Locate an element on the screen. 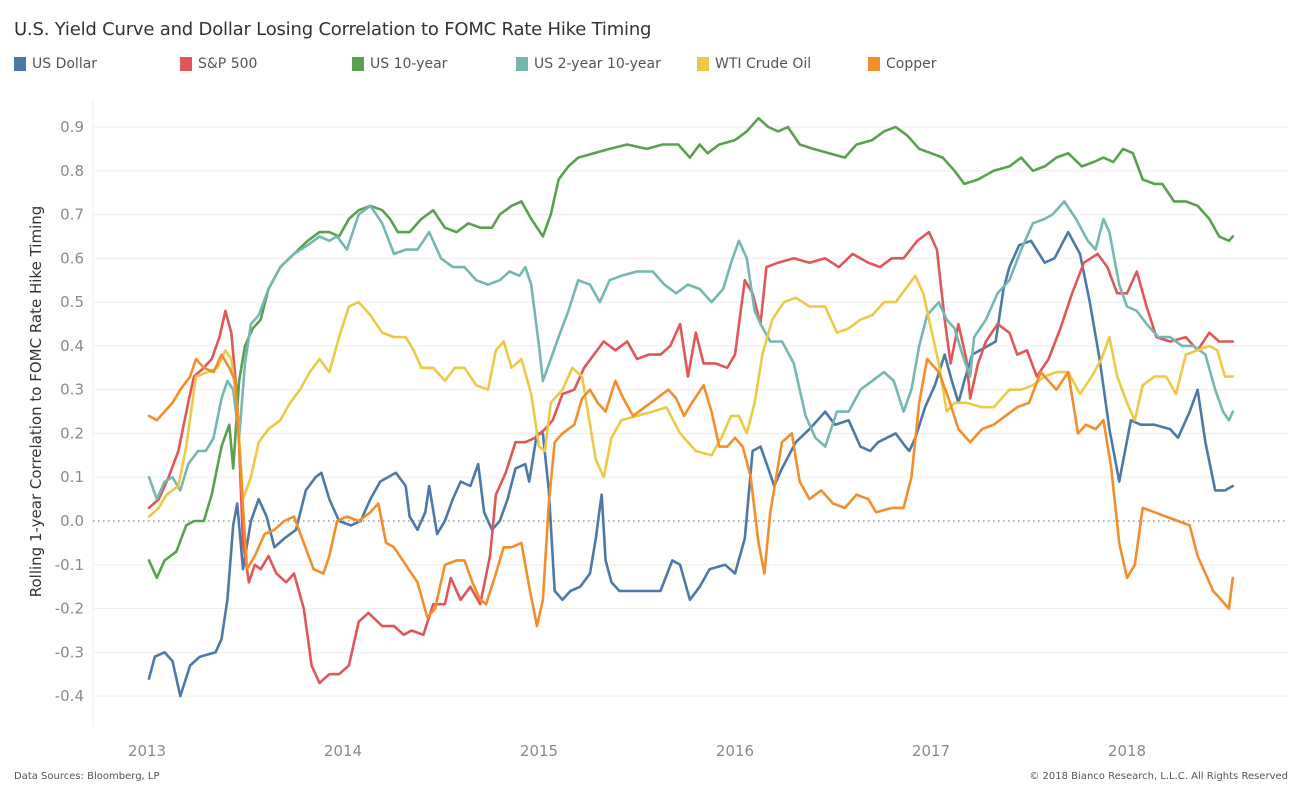 This screenshot has height=800, width=1300. x-tick-label: 2016 is located at coordinates (735, 751).